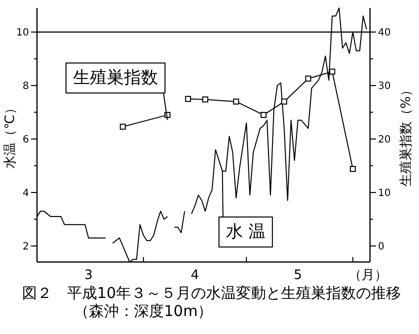 The width and height of the screenshot is (419, 334). What do you see at coordinates (22, 33) in the screenshot?
I see `y-tick-label: 10` at bounding box center [22, 33].